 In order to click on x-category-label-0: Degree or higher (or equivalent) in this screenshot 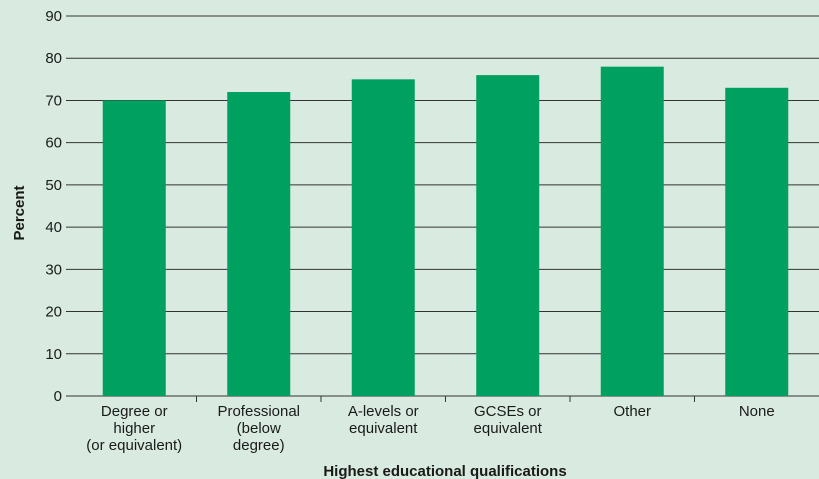, I will do `click(134, 428)`.